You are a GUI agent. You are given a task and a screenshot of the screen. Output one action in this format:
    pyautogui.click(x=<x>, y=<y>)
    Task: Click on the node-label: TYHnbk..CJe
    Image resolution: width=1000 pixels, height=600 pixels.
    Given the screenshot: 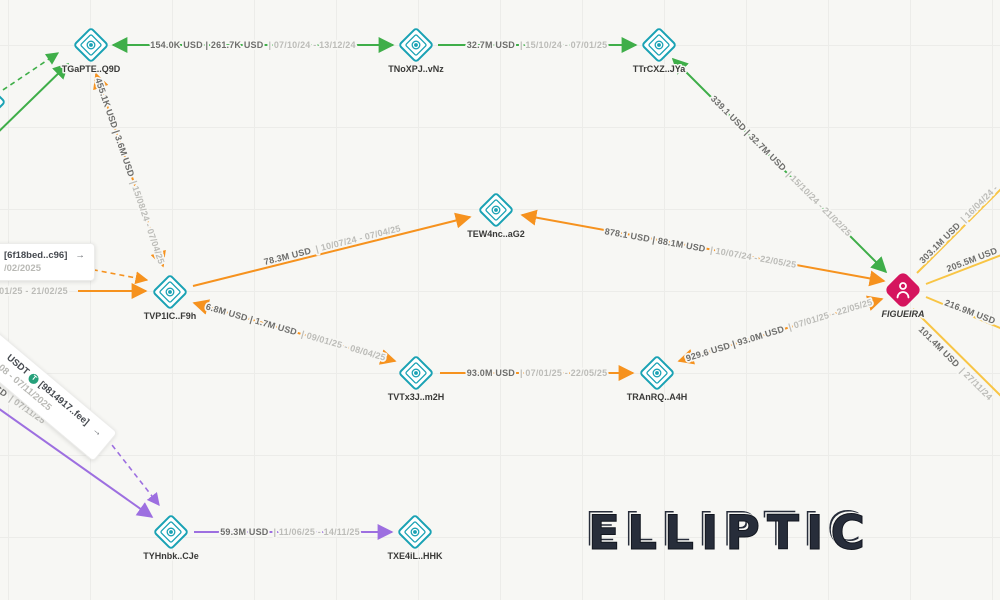 What is the action you would take?
    pyautogui.click(x=171, y=556)
    